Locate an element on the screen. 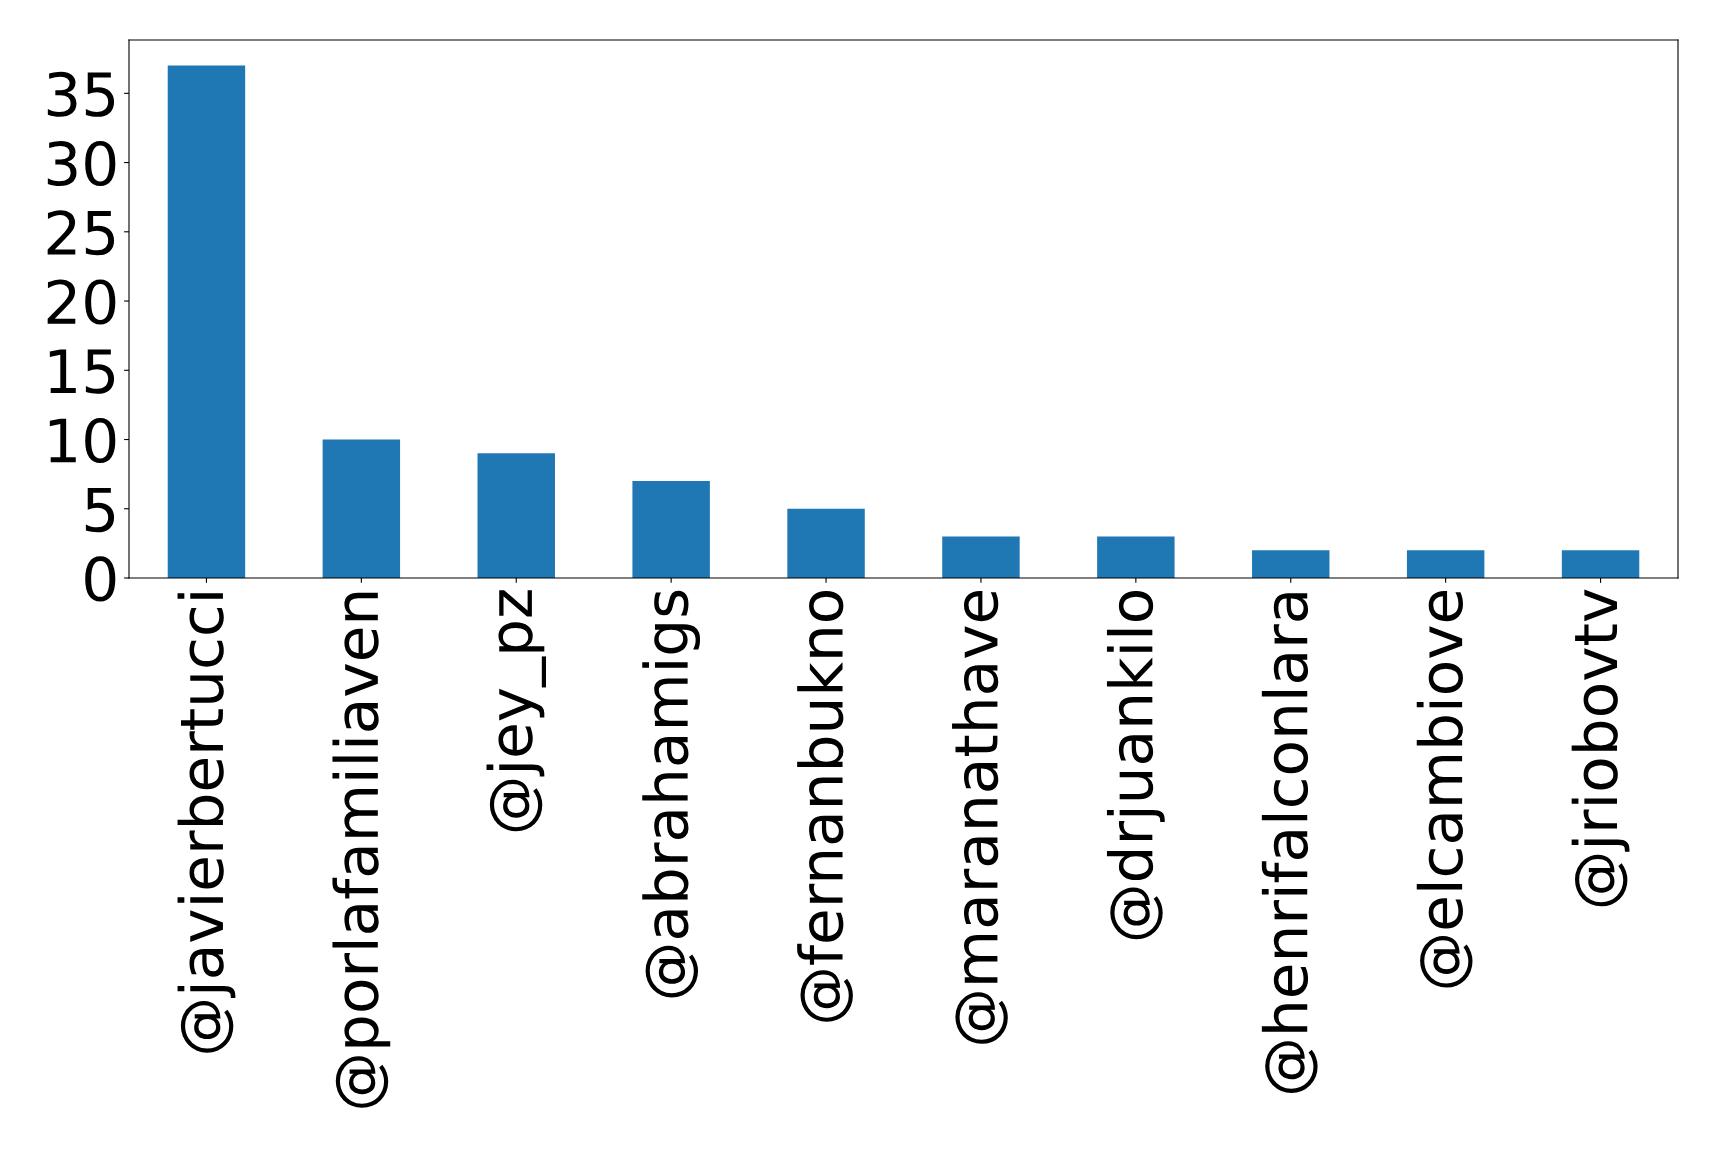  y-tick-label: 0 is located at coordinates (100, 579).